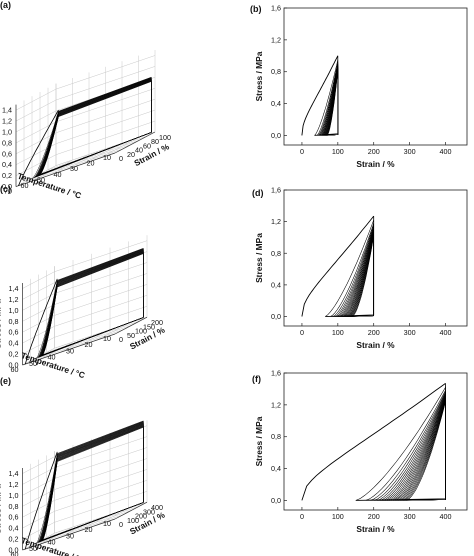 Image resolution: width=474 pixels, height=556 pixels. Describe the element at coordinates (7, 121) in the screenshot. I see `z-tick-label: 1,2` at that location.